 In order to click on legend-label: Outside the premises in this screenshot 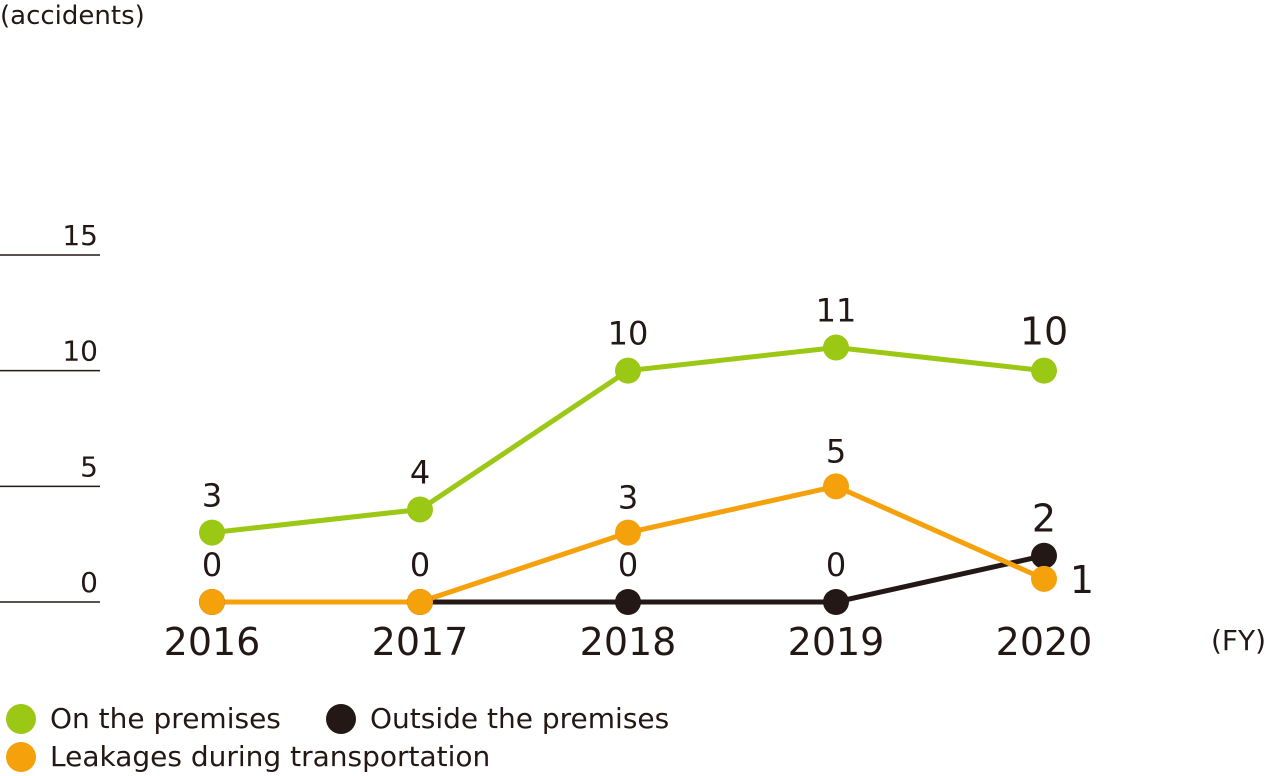, I will do `click(520, 718)`.